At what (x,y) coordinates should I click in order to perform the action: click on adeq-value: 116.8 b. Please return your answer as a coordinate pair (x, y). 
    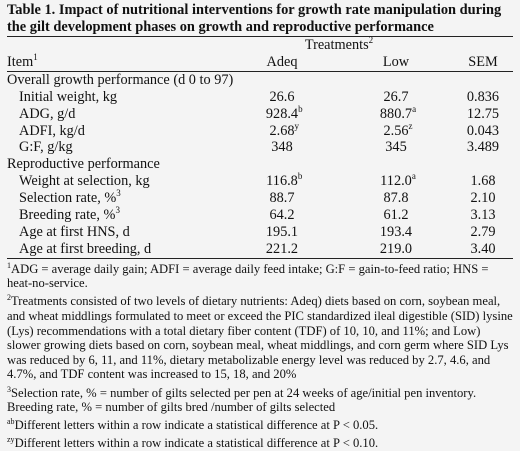
    Looking at the image, I should click on (284, 180).